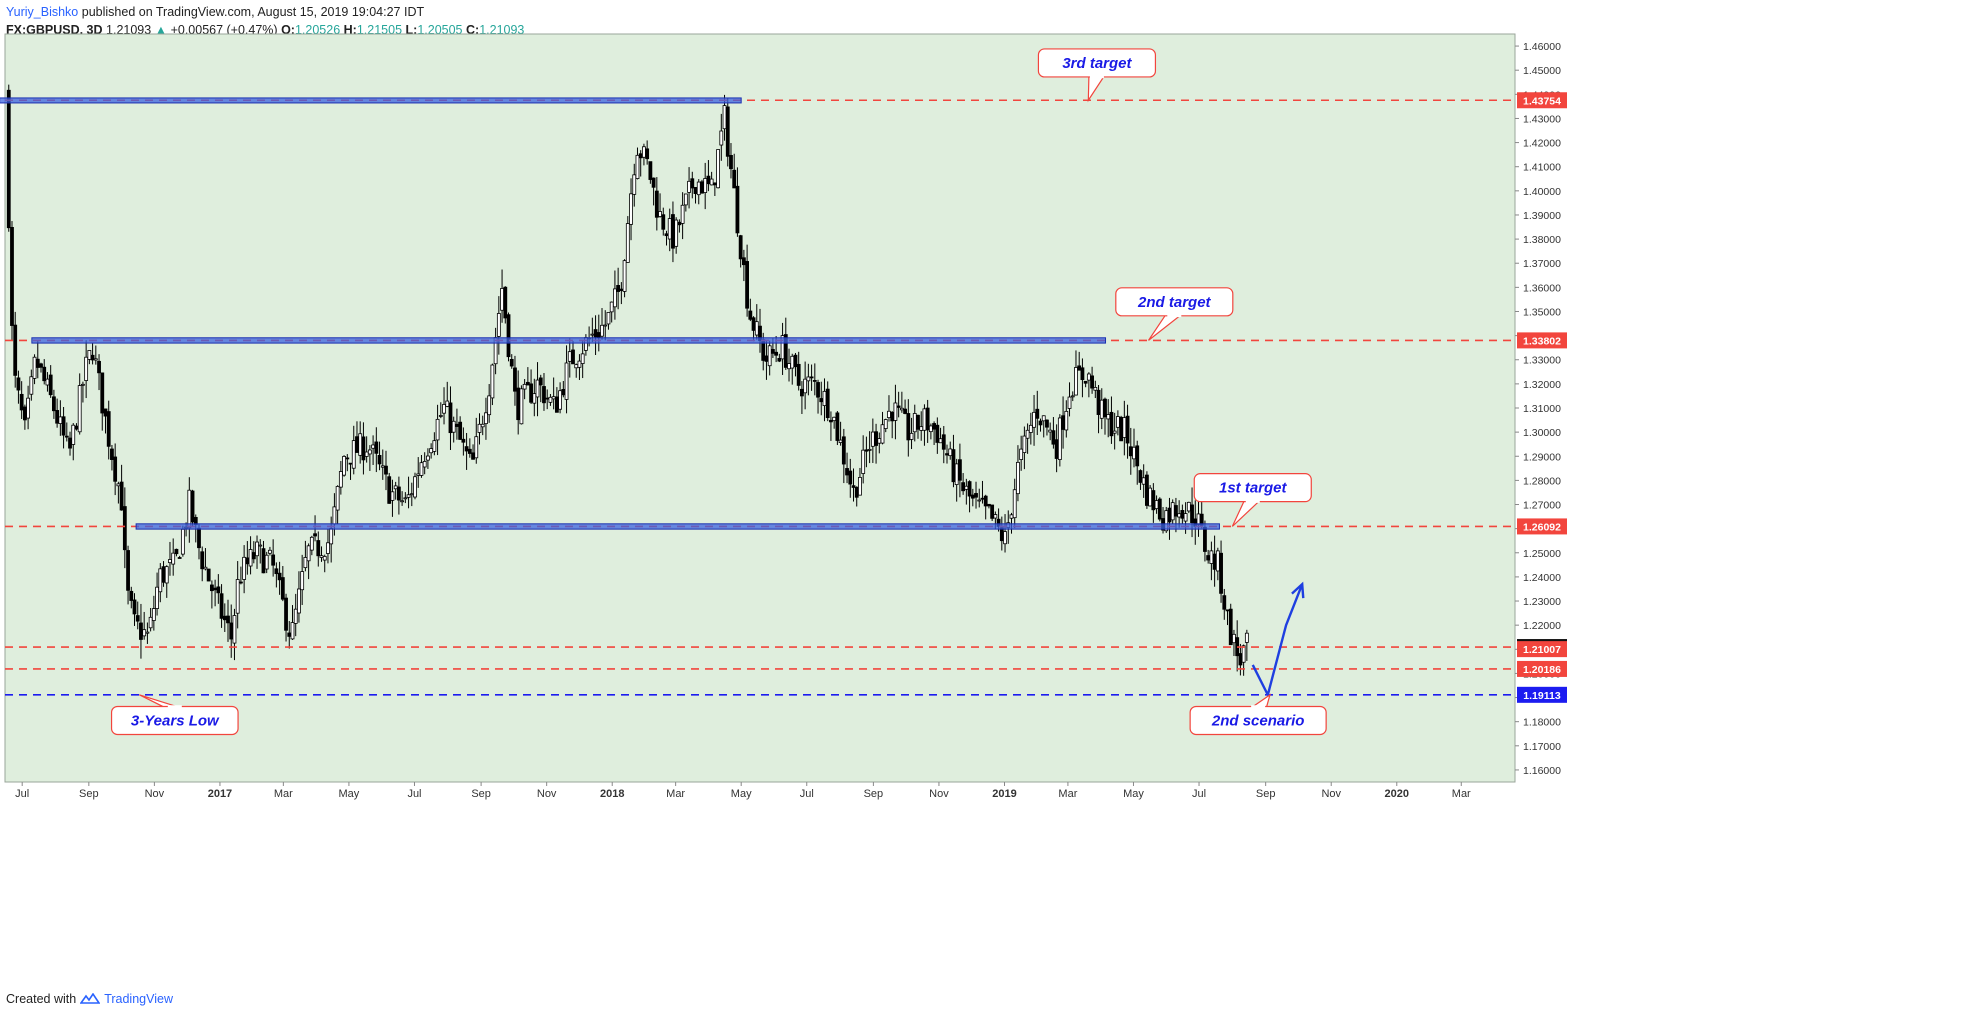 The image size is (1972, 1017). I want to click on x-tick-label: Sep, so click(481, 794).